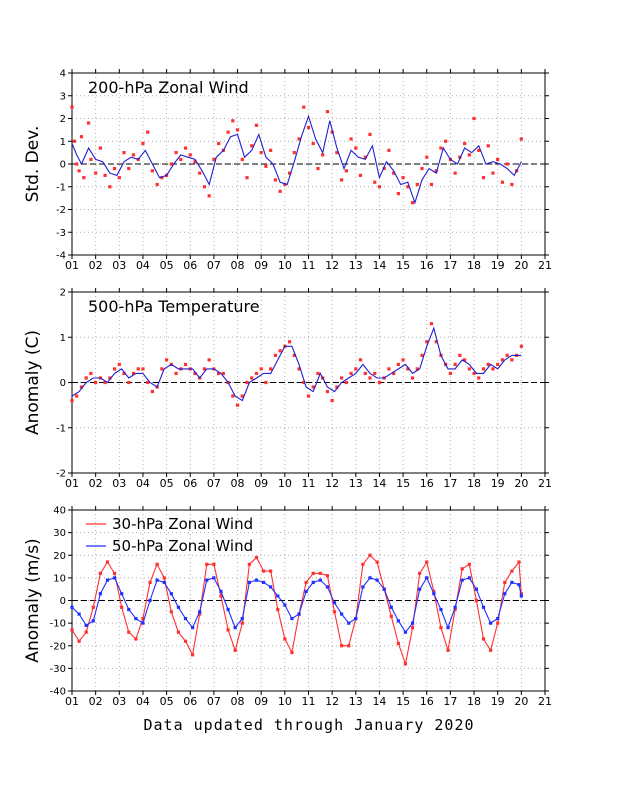 The height and width of the screenshot is (800, 618). What do you see at coordinates (332, 483) in the screenshot?
I see `x-tick-label: 12` at bounding box center [332, 483].